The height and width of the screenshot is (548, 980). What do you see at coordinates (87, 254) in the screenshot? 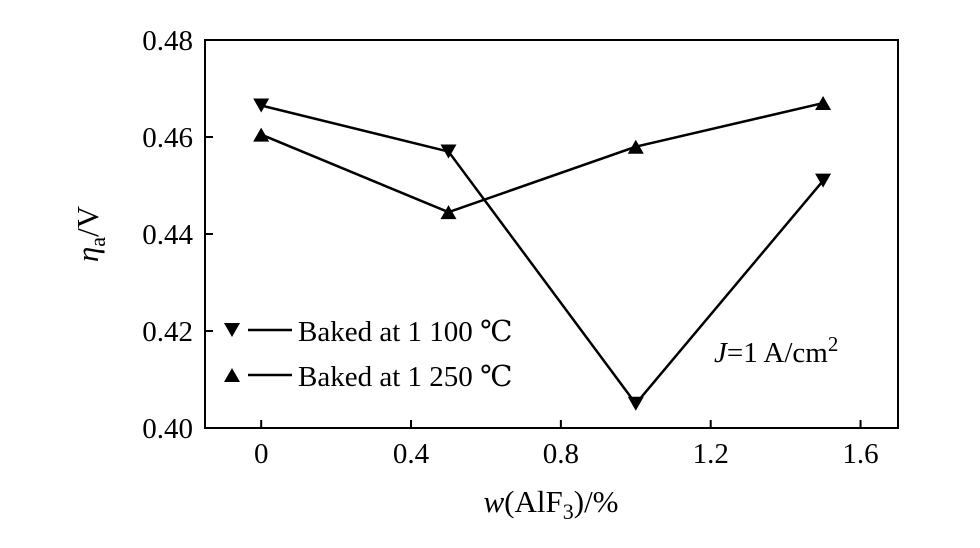
I see `y-axis-label-main: η` at bounding box center [87, 254].